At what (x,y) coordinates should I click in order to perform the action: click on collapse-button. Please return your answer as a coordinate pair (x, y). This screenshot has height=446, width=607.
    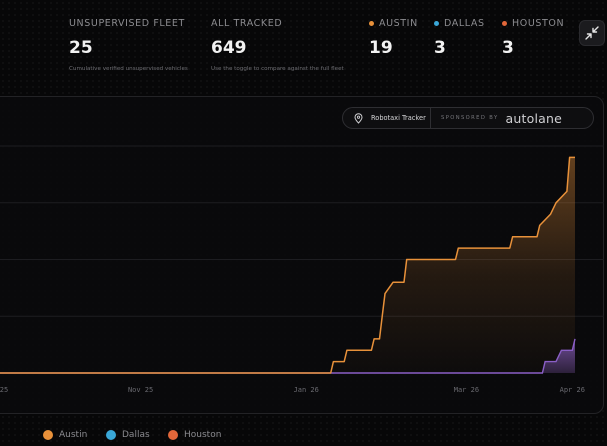
    Looking at the image, I should click on (592, 33).